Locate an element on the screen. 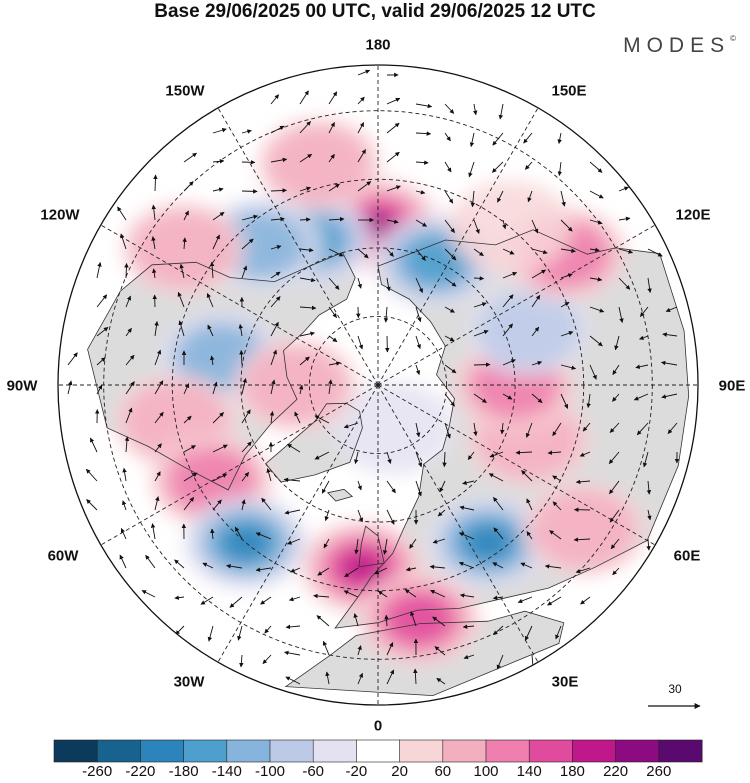 The height and width of the screenshot is (783, 750). lon-label-60e: 60E is located at coordinates (687, 556).